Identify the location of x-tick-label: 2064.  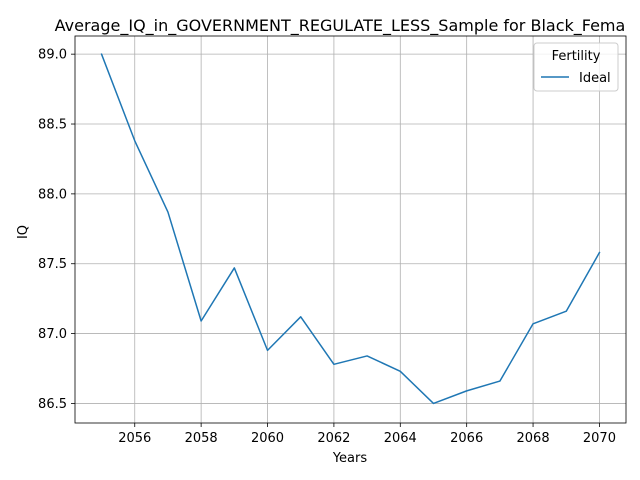
(400, 438).